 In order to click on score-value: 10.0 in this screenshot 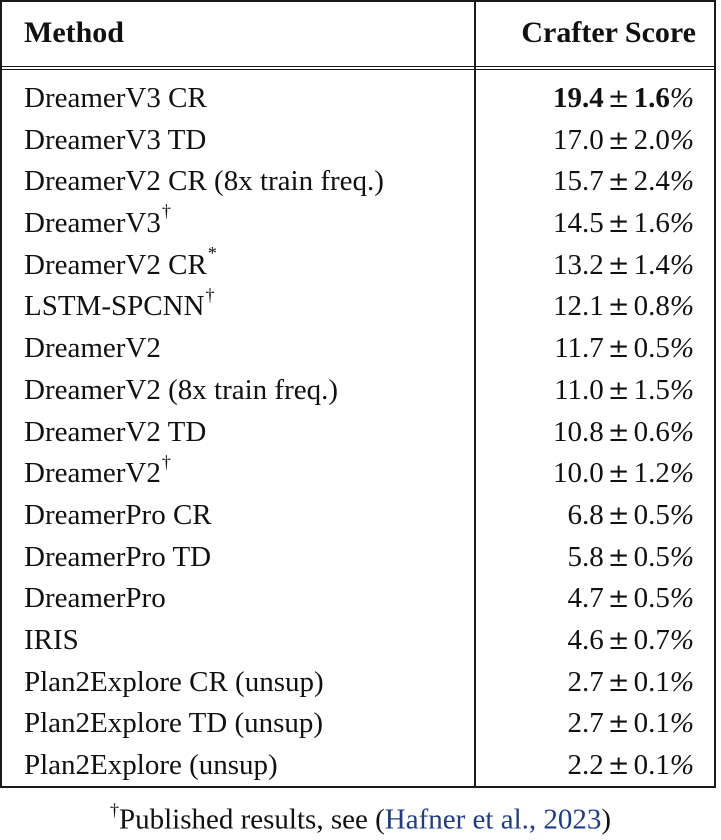, I will do `click(578, 473)`.